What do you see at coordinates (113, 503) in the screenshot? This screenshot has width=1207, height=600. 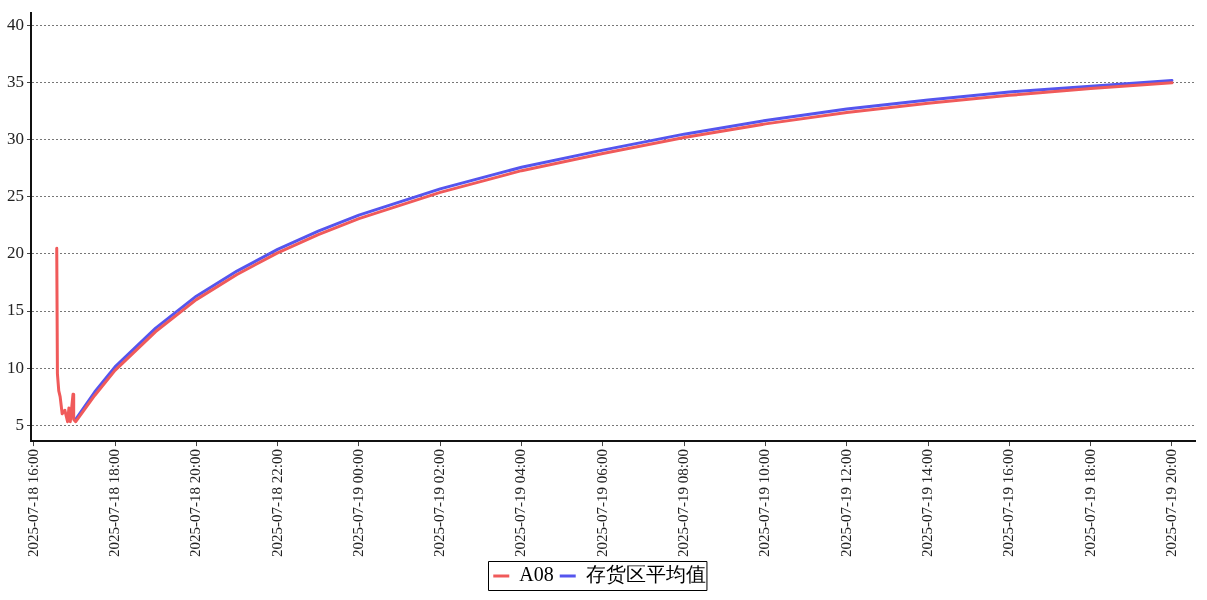 I see `x-tick-label: 2025-07-18 18:00` at bounding box center [113, 503].